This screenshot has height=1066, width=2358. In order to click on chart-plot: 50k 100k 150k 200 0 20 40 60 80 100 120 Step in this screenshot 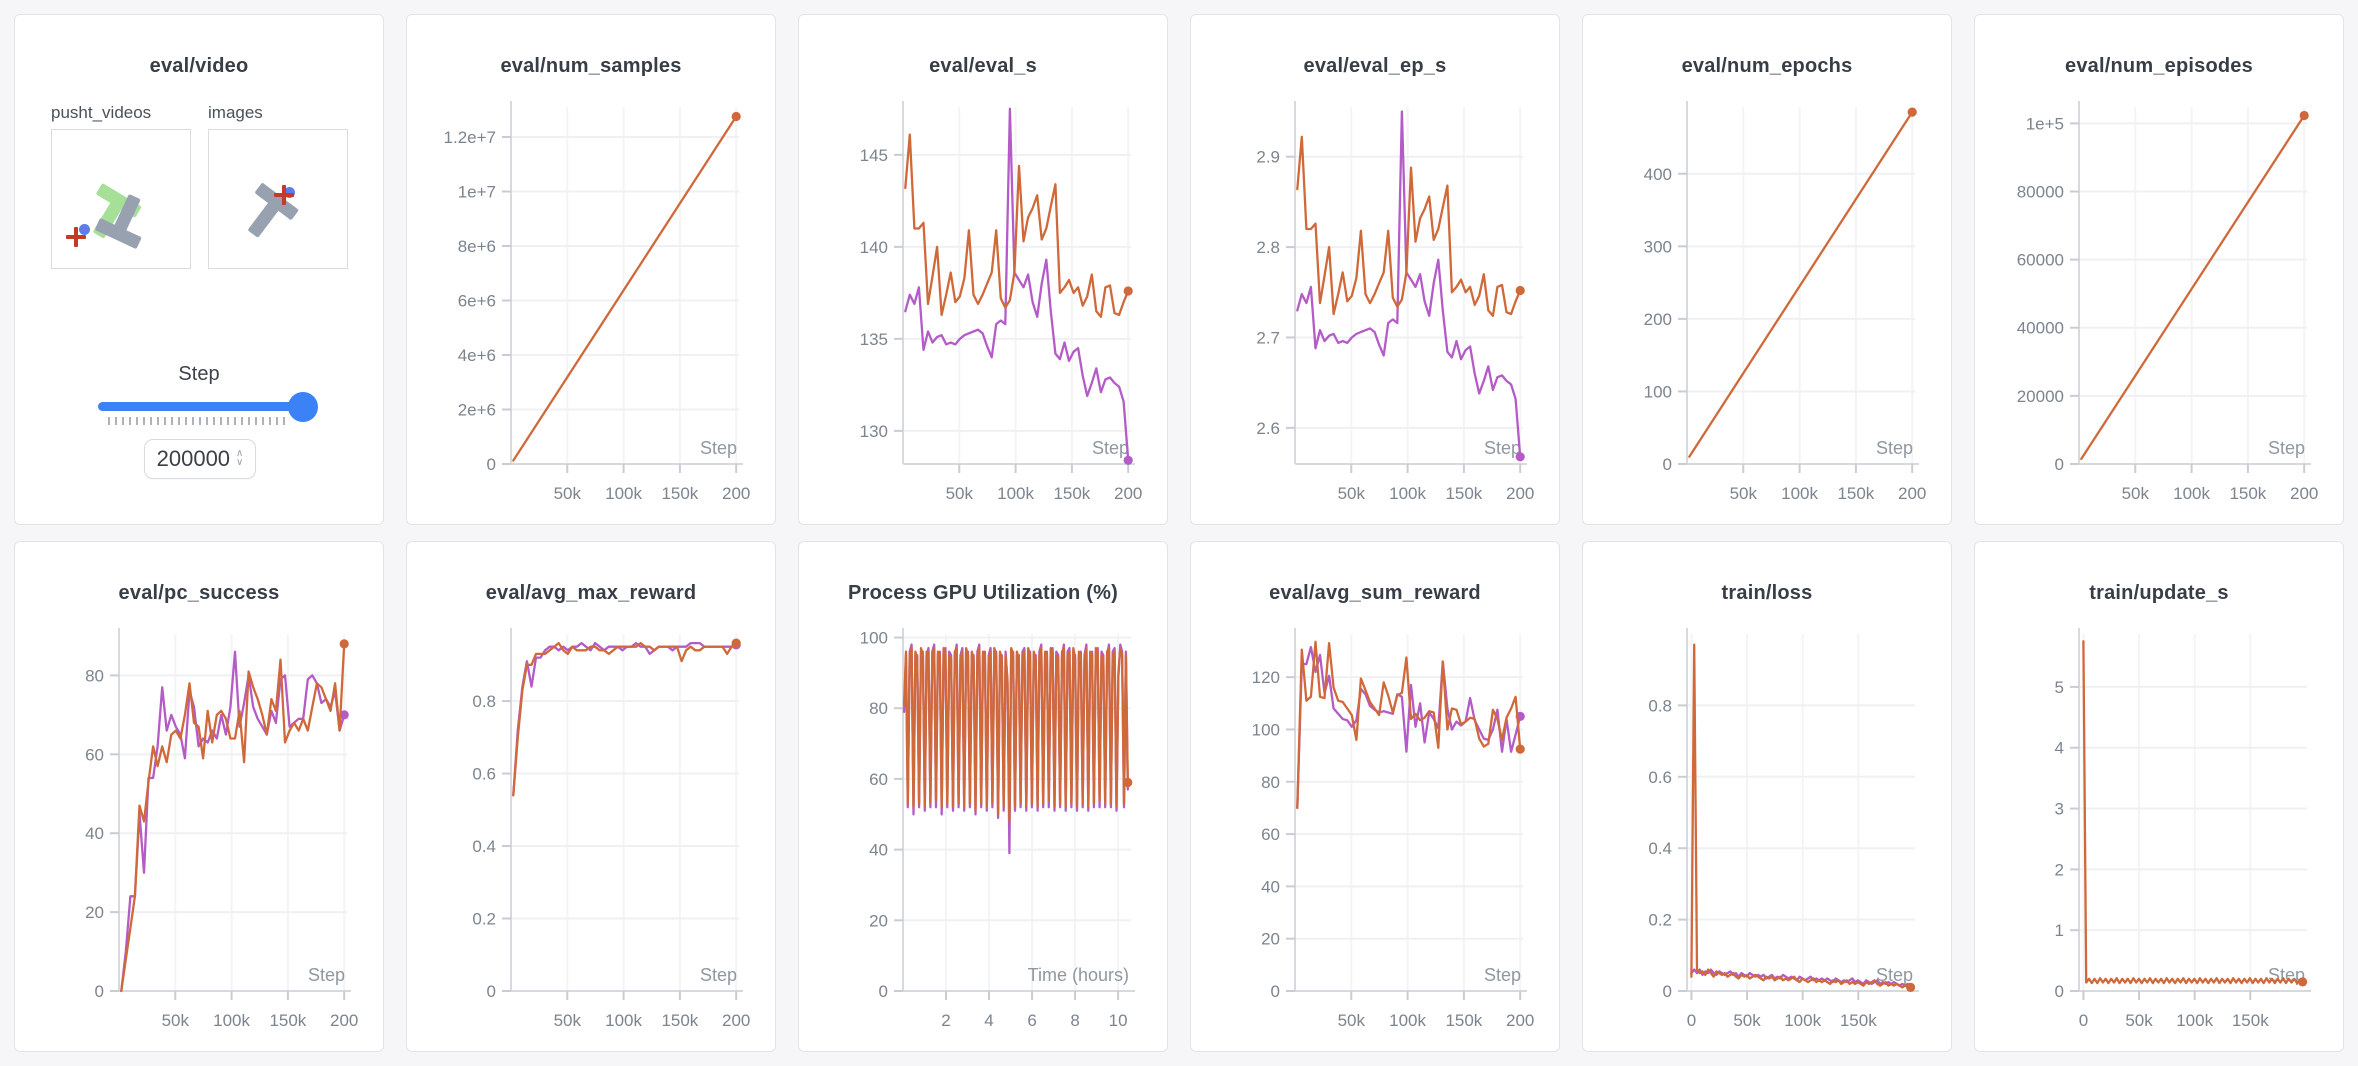, I will do `click(1374, 829)`.